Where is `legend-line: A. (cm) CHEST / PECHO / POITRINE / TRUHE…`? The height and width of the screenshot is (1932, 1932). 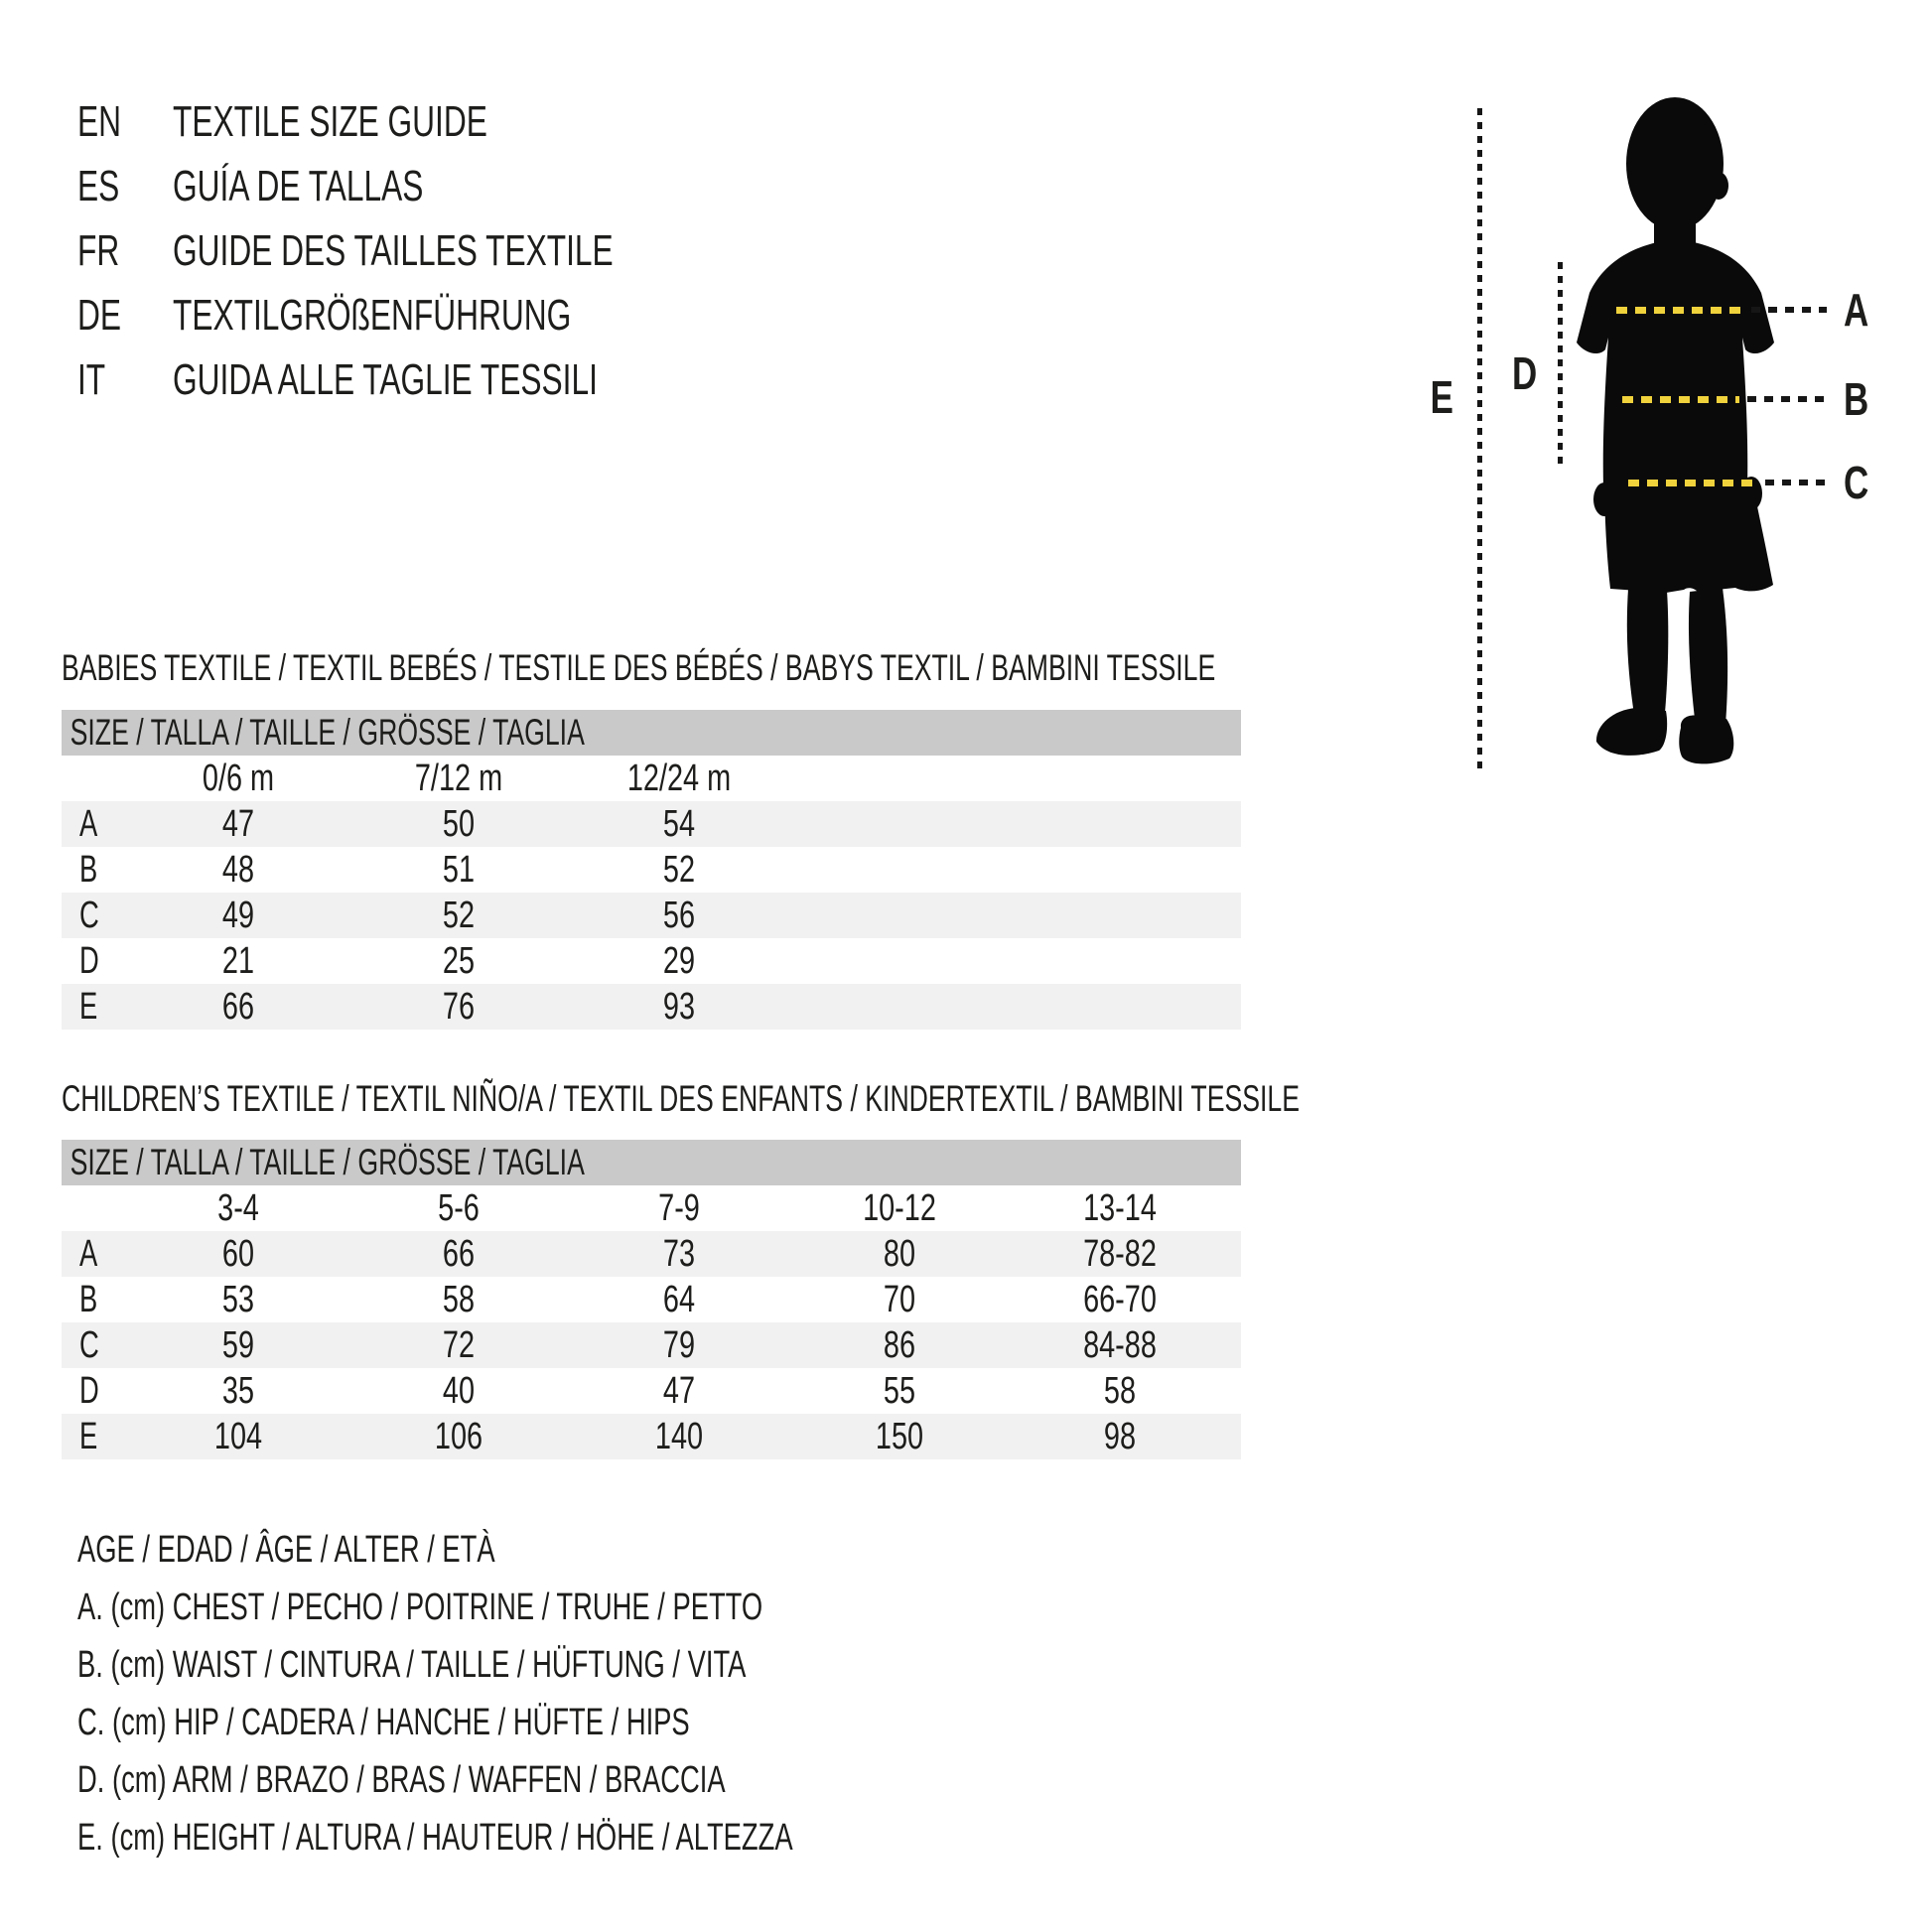 legend-line: A. (cm) CHEST / PECHO / POITRINE / TRUHE… is located at coordinates (420, 1608).